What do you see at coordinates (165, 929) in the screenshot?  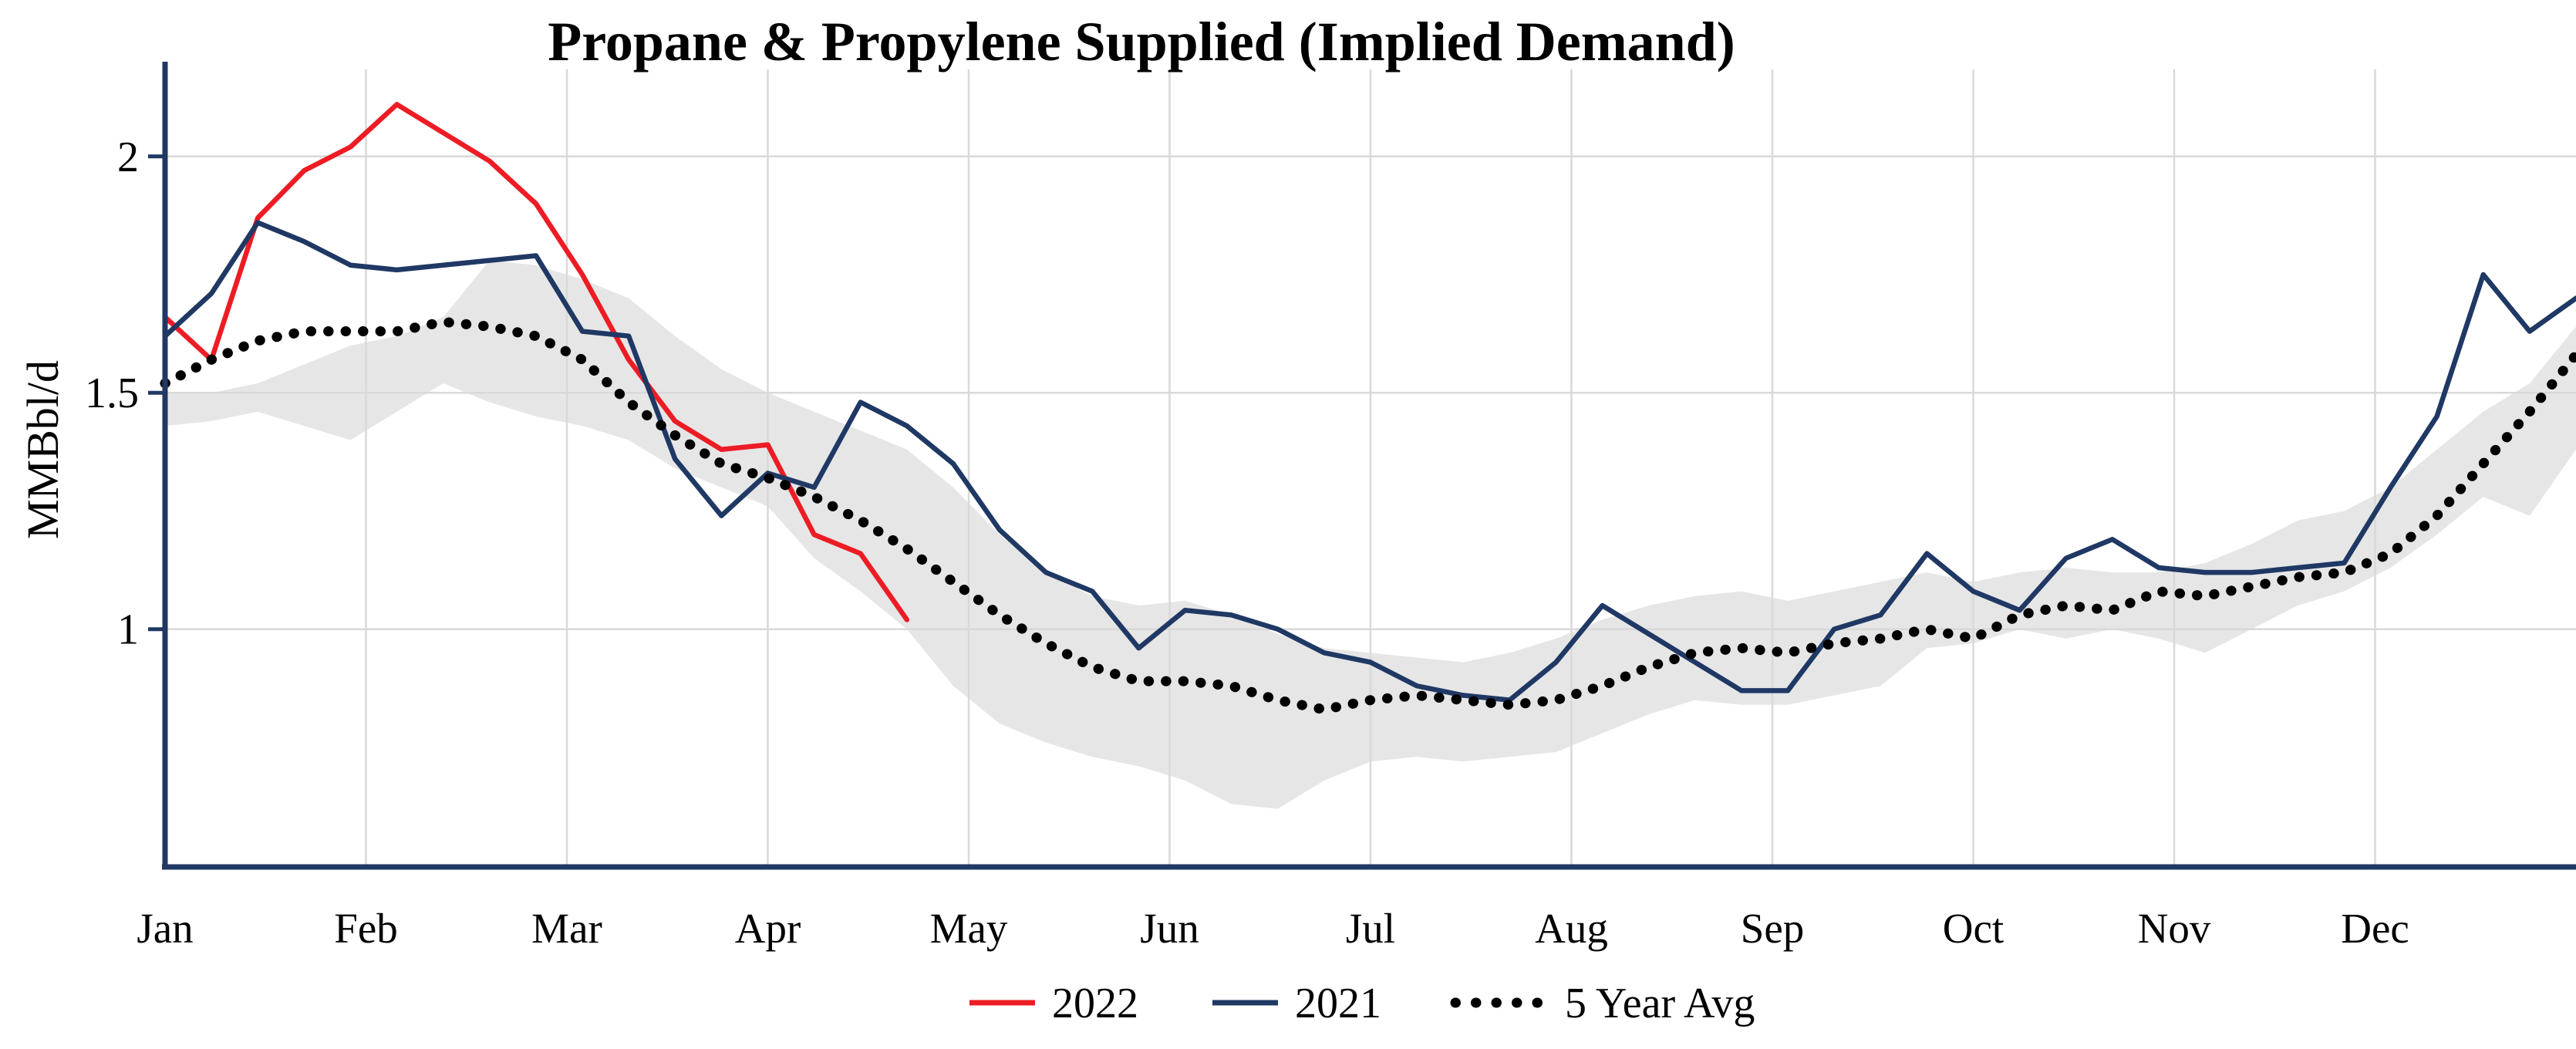 I see `x-tick-label-jan: Jan` at bounding box center [165, 929].